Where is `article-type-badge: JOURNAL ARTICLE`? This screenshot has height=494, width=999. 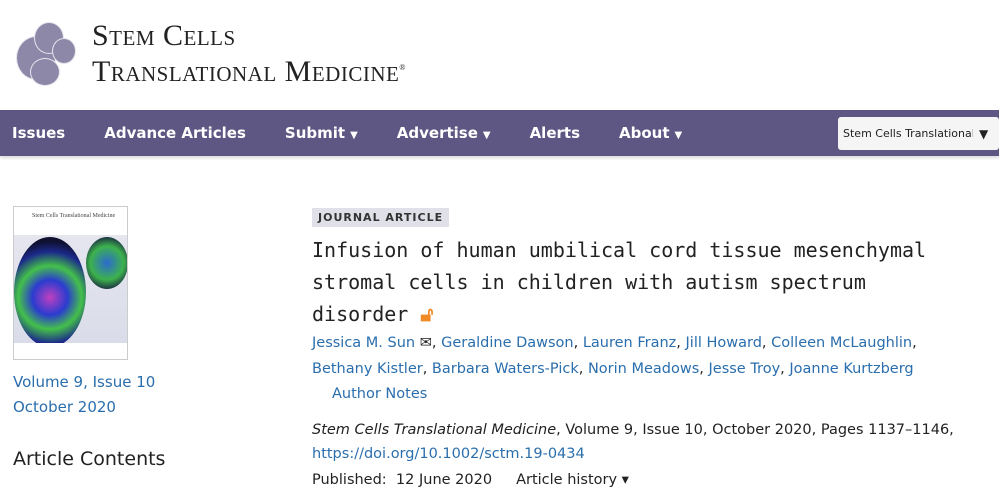 article-type-badge: JOURNAL ARTICLE is located at coordinates (381, 217).